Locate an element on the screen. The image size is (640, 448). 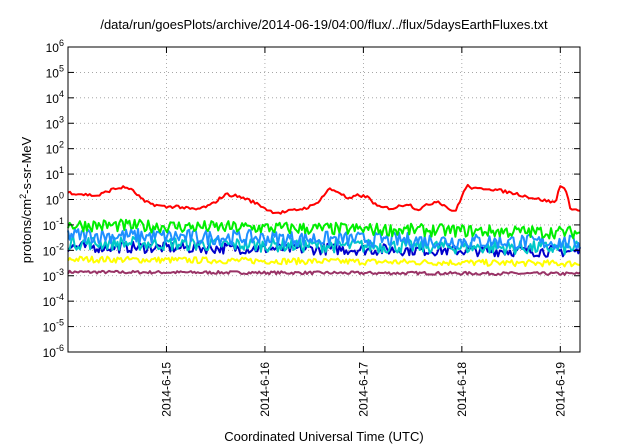
y-tick-label: 10⁻⁶ is located at coordinates (53, 351).